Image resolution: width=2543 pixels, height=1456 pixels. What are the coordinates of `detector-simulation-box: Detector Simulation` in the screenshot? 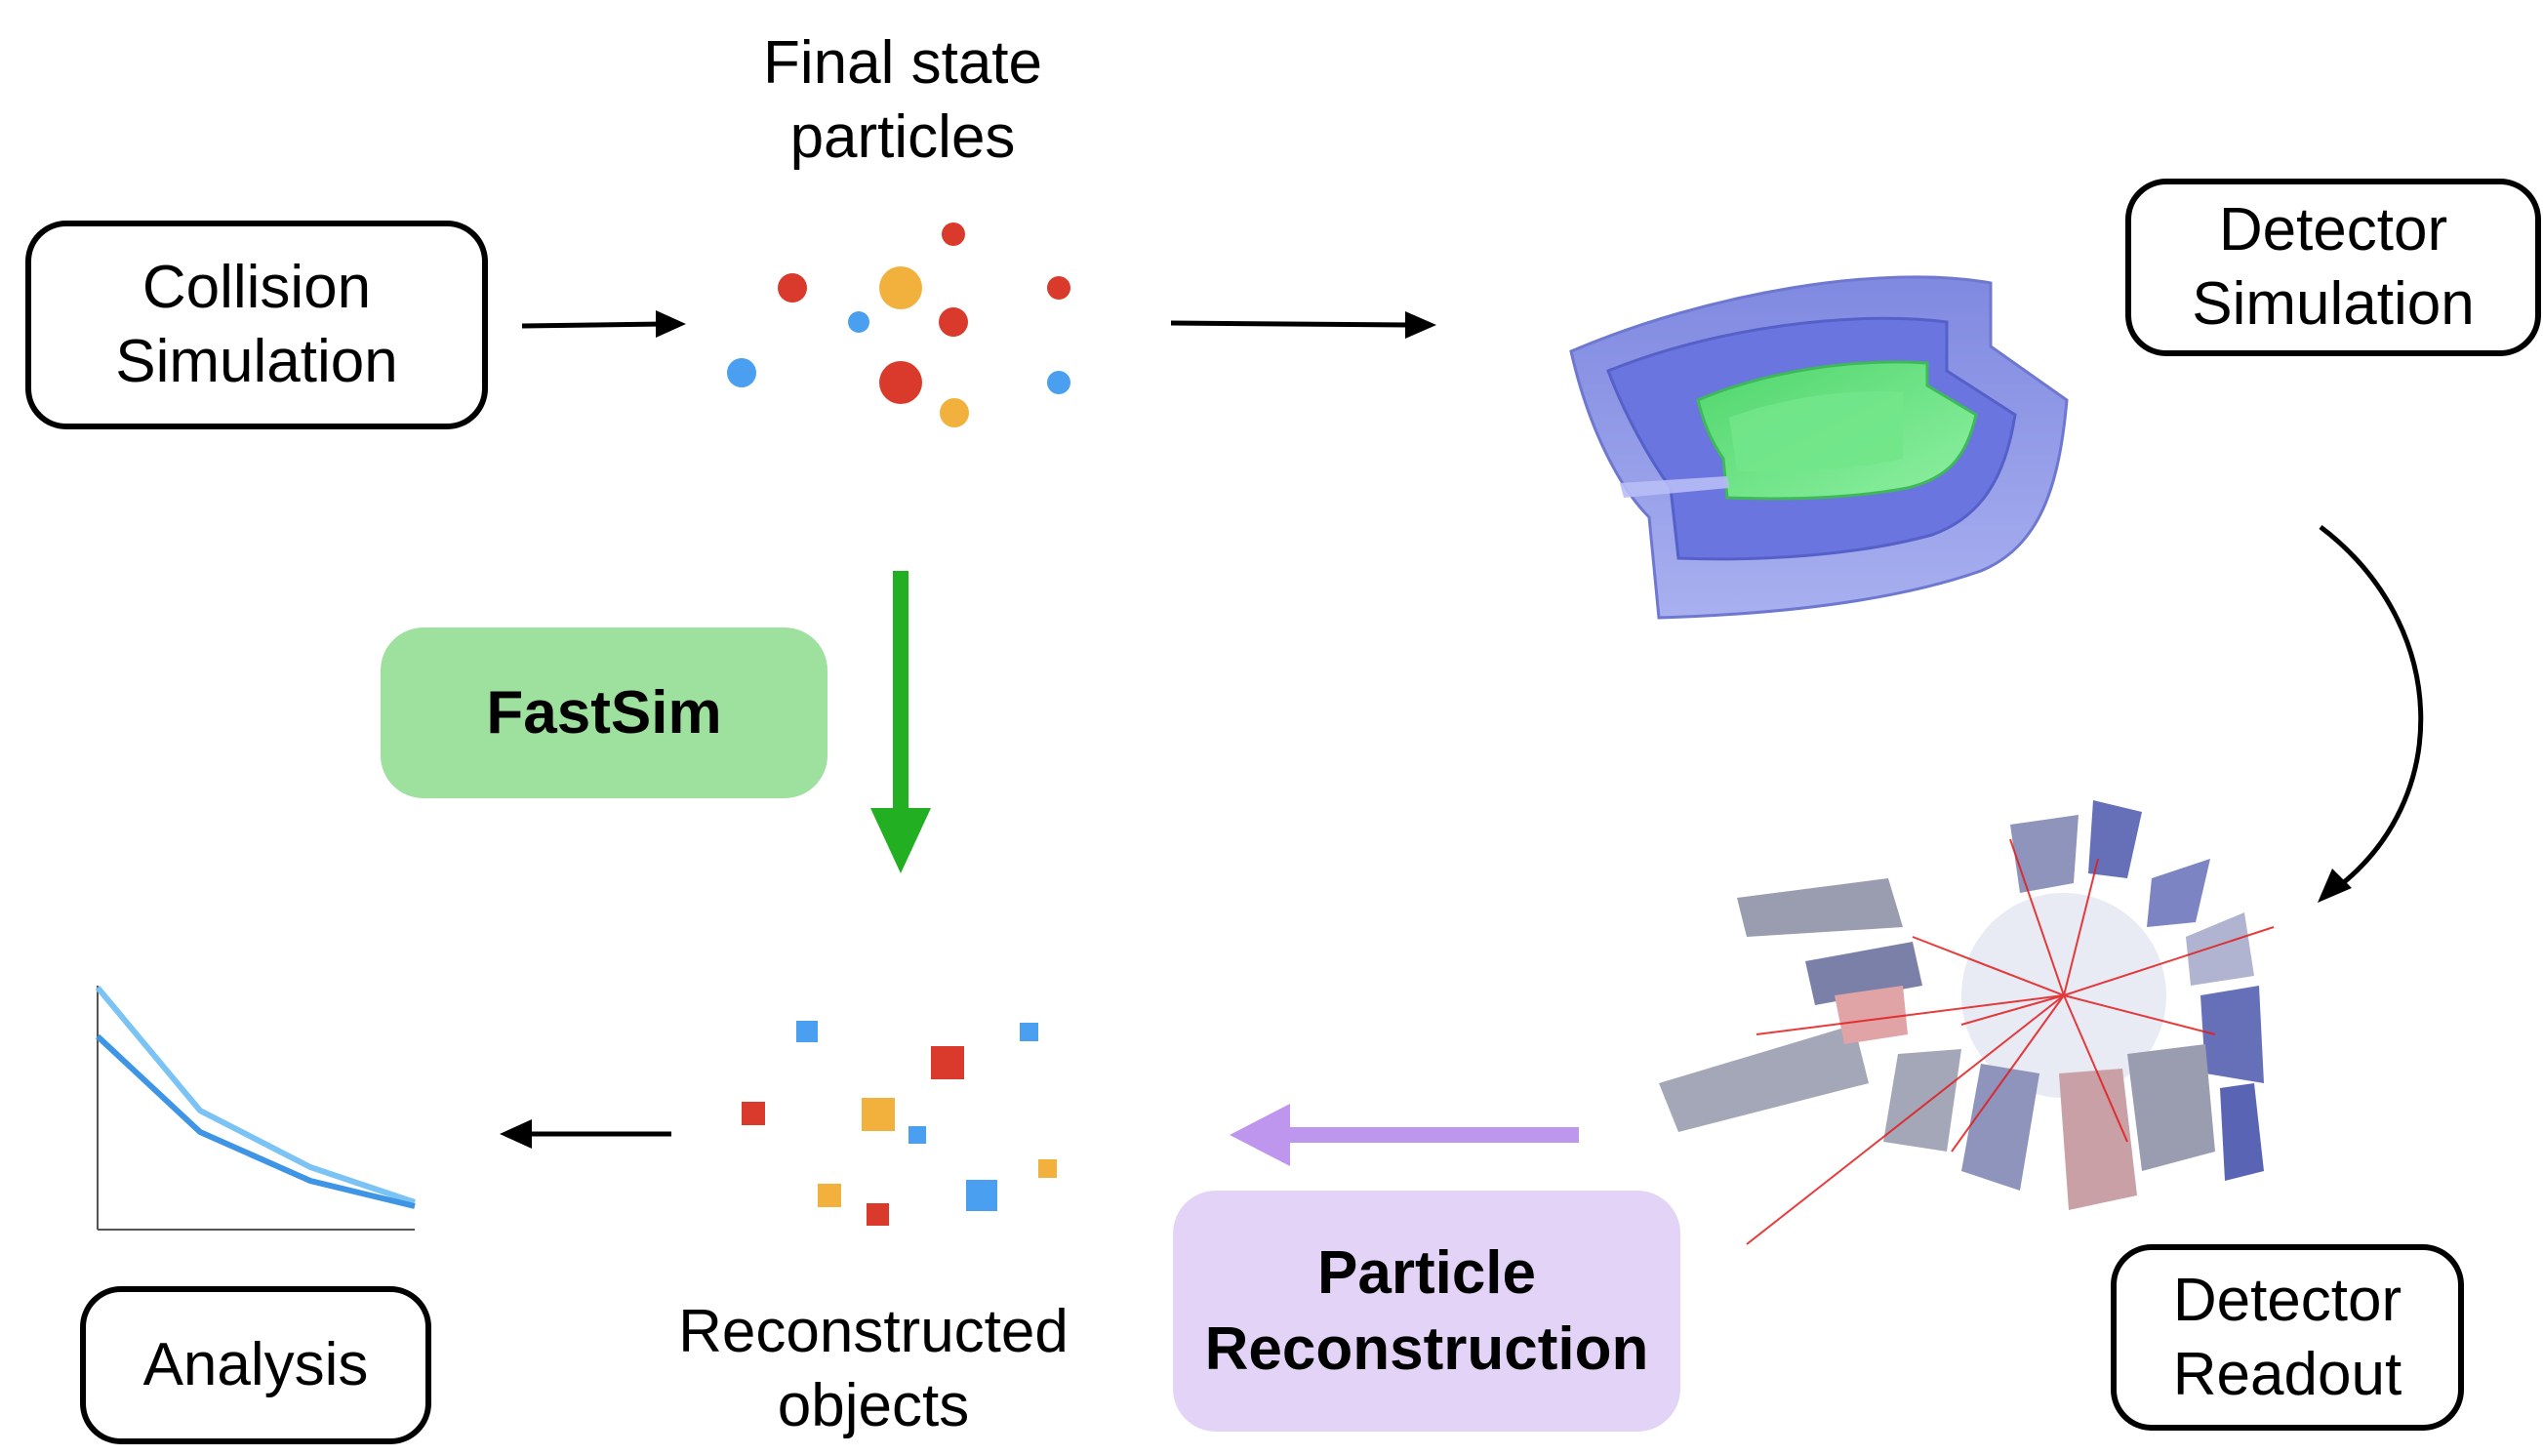 It's located at (2333, 267).